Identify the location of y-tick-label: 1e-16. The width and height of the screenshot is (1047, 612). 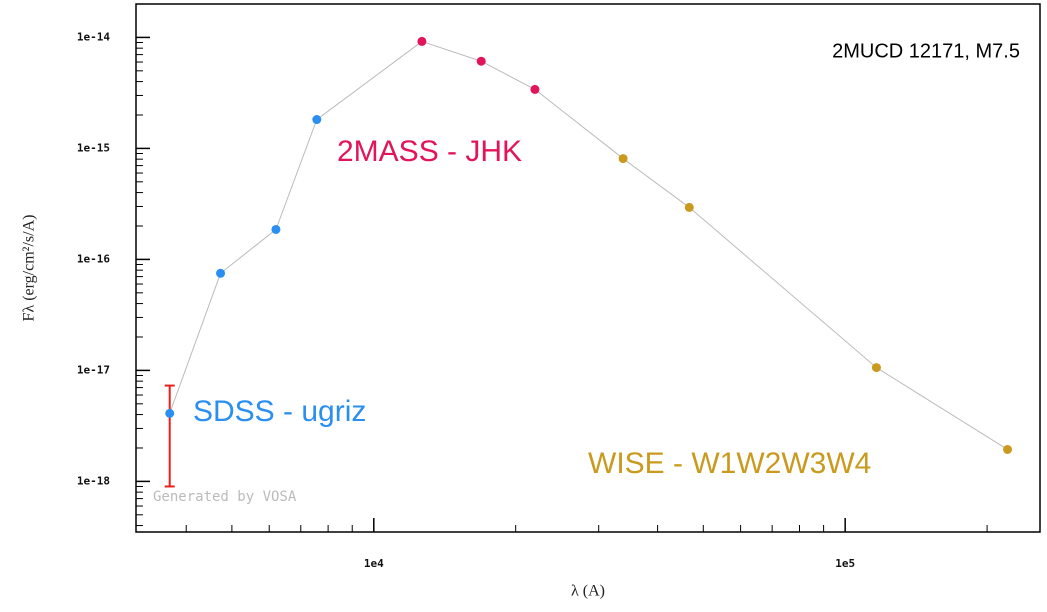
(93, 258).